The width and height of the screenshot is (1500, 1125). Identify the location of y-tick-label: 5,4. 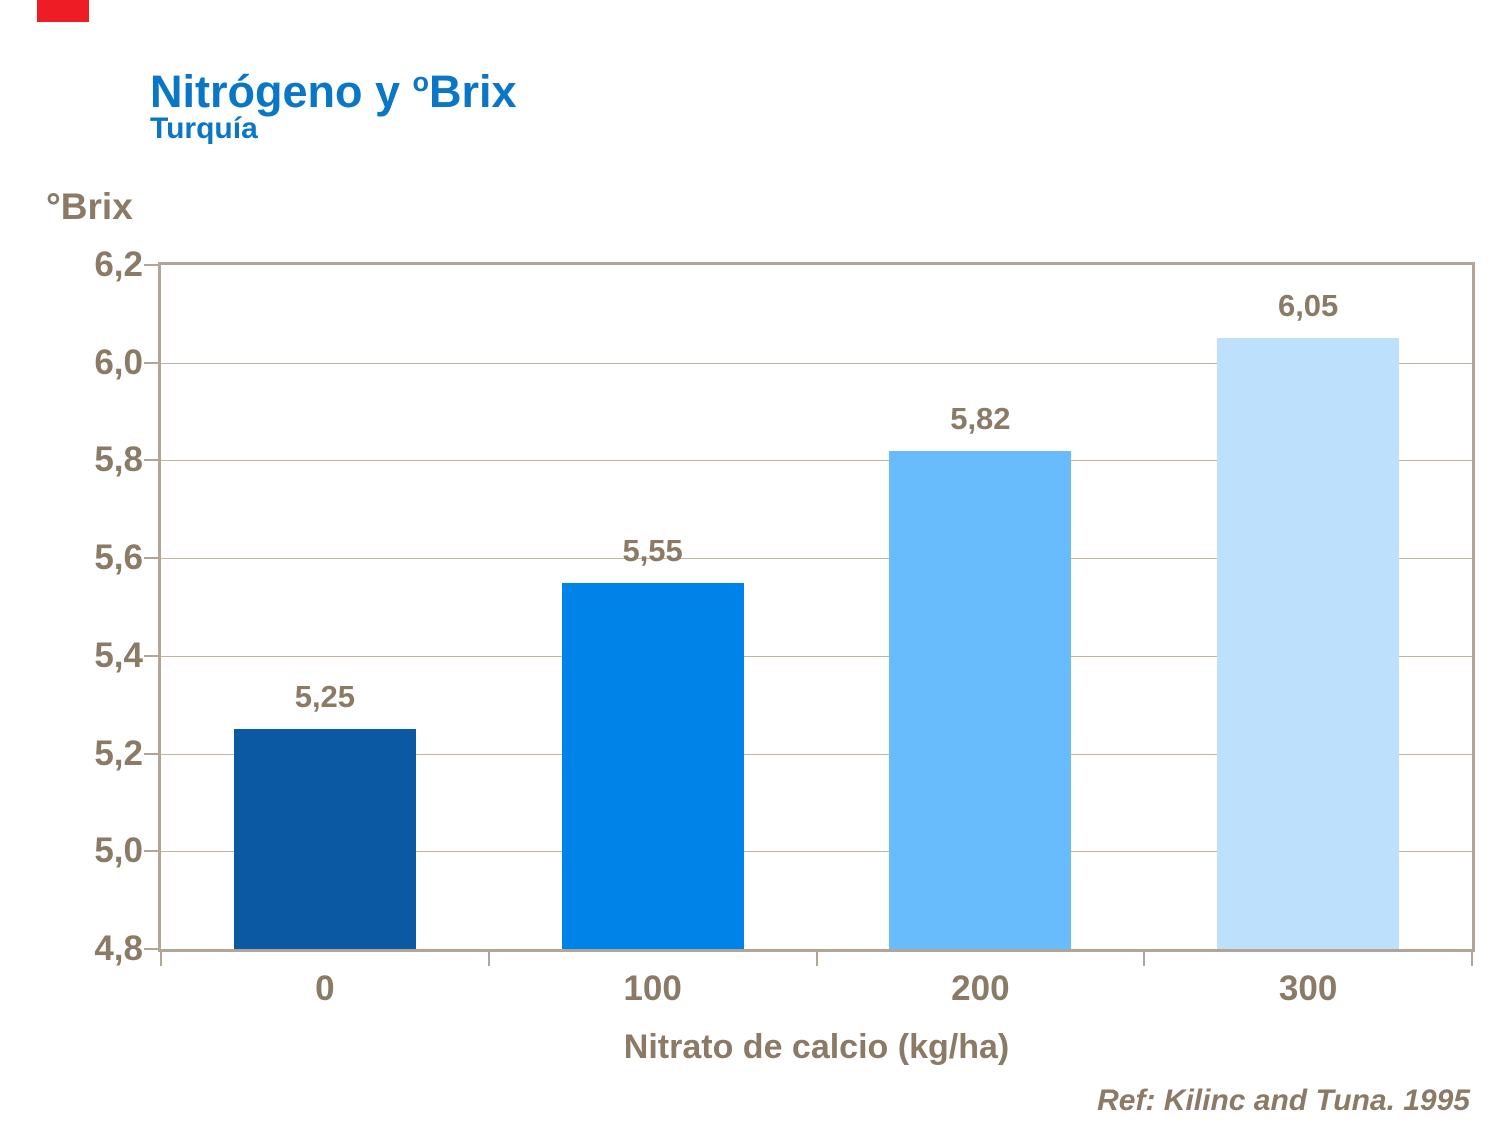
(118, 655).